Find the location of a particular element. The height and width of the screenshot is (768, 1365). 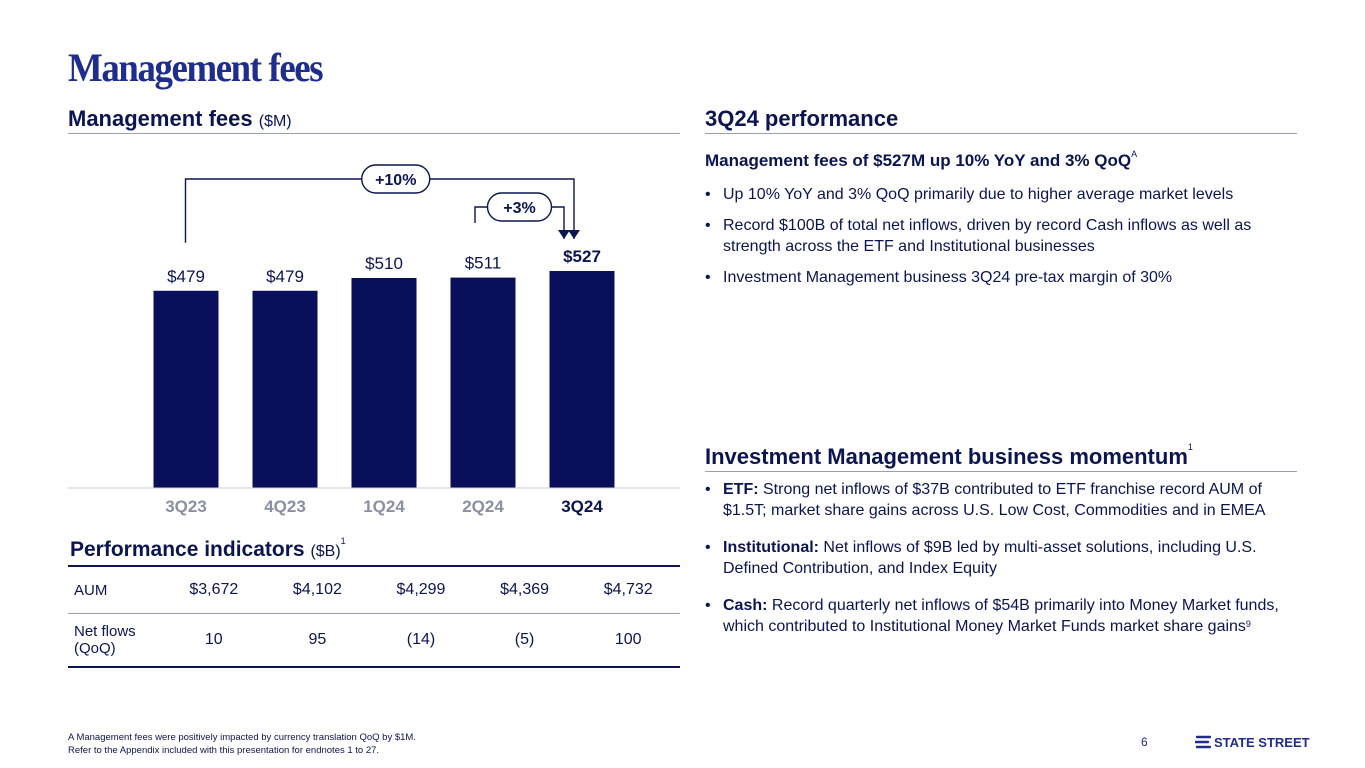

x-tick-label: 3Q23 is located at coordinates (186, 506).